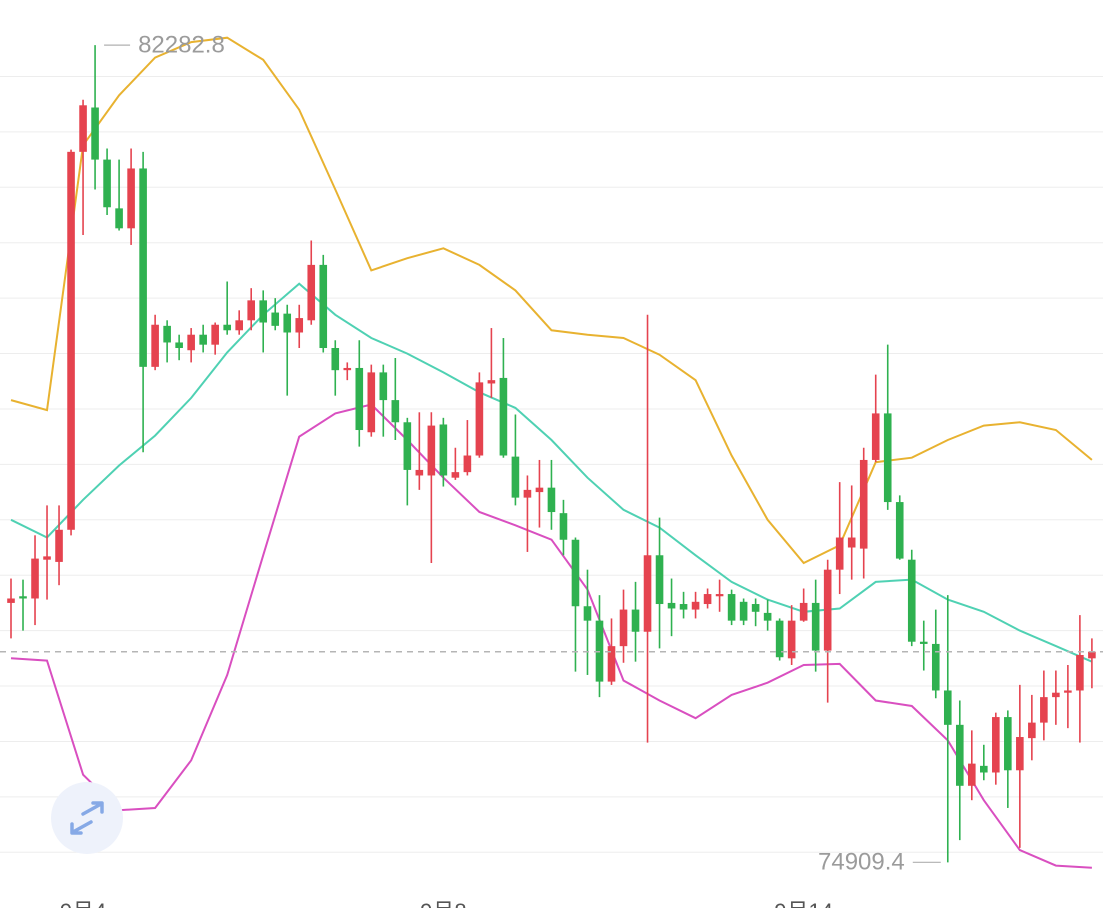 The width and height of the screenshot is (1103, 908). I want to click on expand-button-bg, so click(87, 818).